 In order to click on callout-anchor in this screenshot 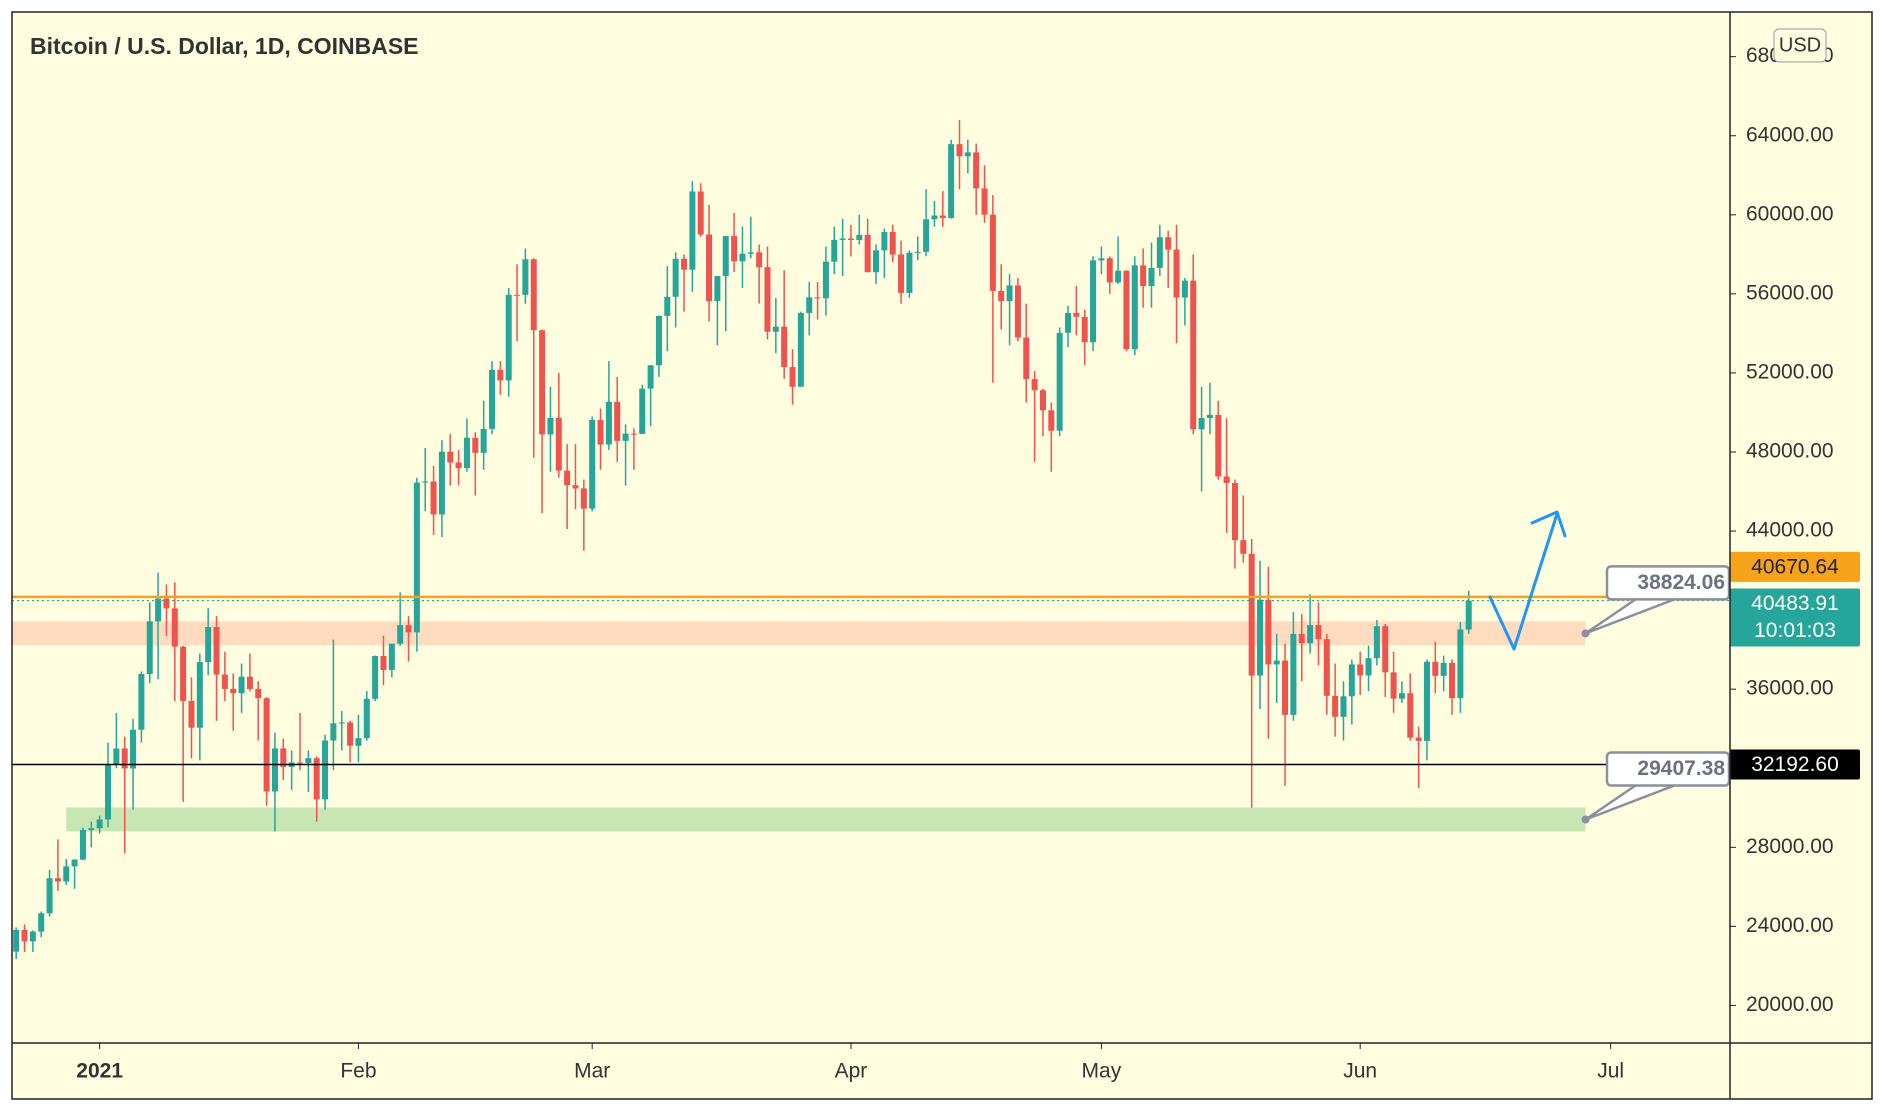, I will do `click(1585, 819)`.